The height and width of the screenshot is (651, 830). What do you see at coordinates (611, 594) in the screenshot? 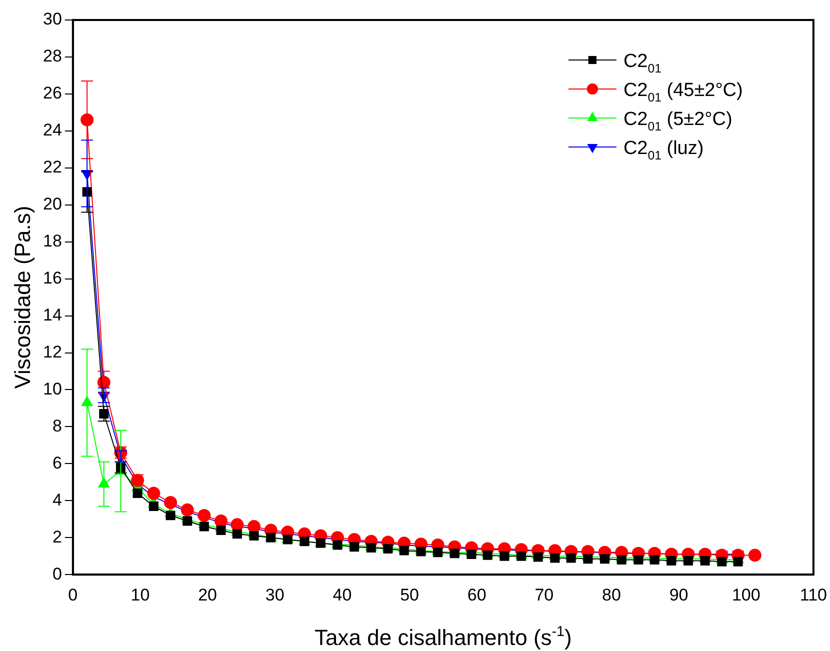
I see `x-tick-label: 80` at bounding box center [611, 594].